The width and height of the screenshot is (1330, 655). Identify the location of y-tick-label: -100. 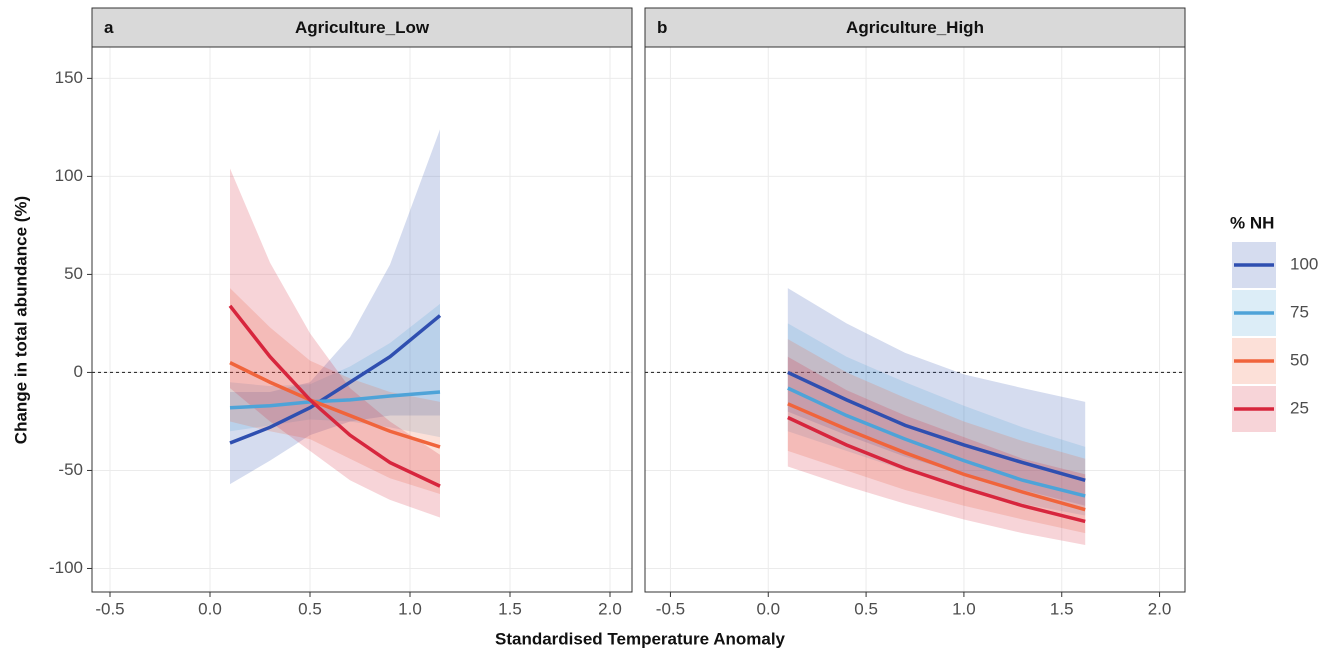
(66, 567).